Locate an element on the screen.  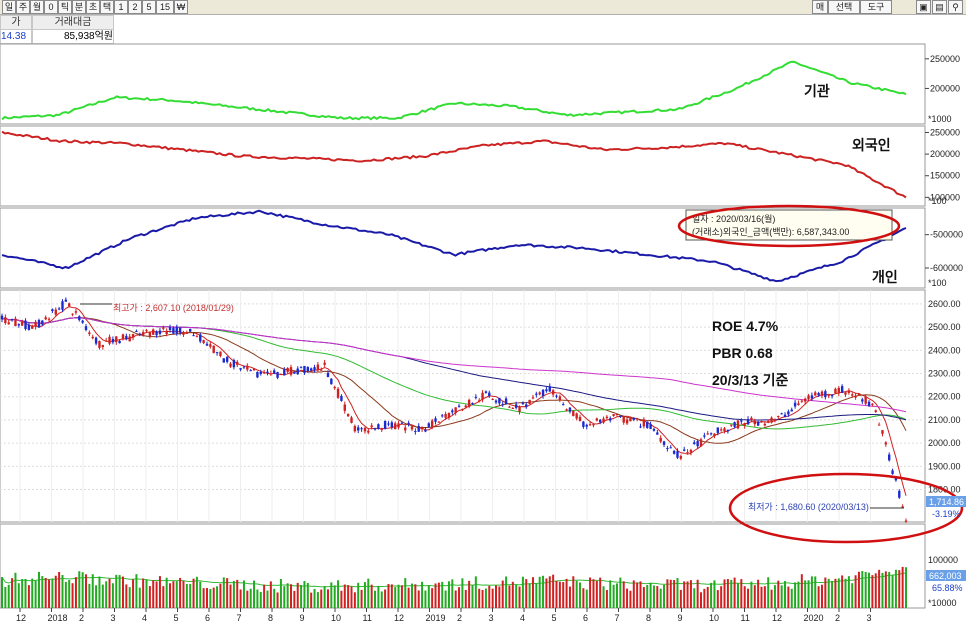
x-tick-label-6: 6 is located at coordinates (207, 618).